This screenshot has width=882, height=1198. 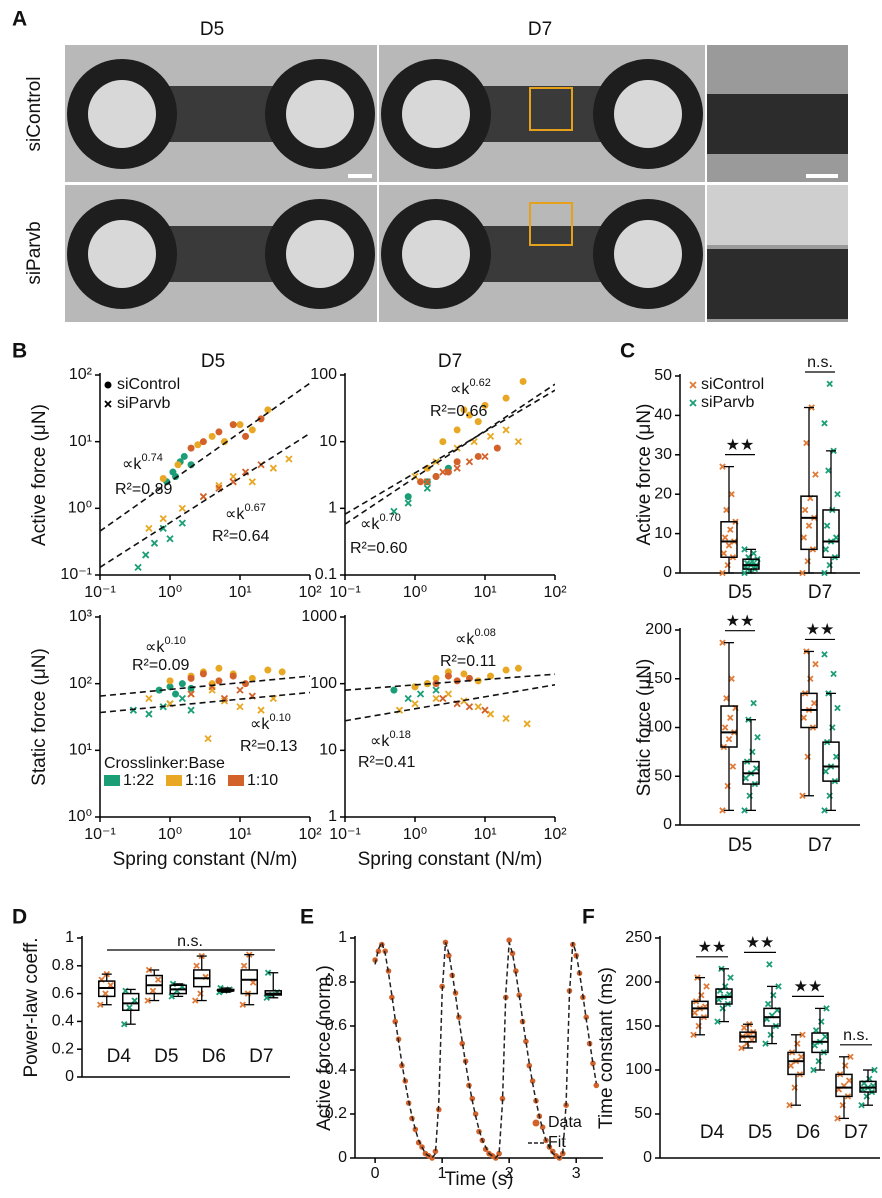 I want to click on fit-r2: R²=0.64, so click(x=240, y=536).